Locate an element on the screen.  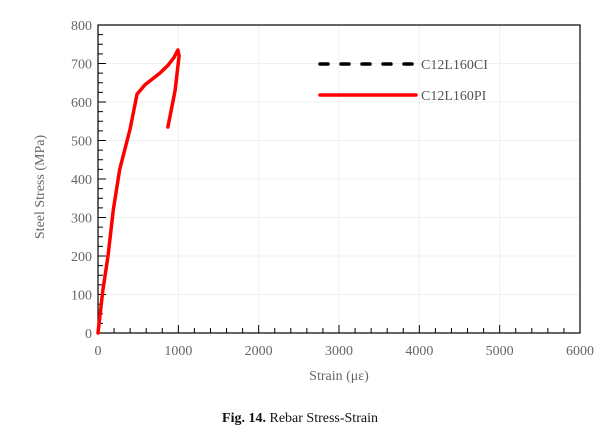
y-tick-label: 700 is located at coordinates (81, 65).